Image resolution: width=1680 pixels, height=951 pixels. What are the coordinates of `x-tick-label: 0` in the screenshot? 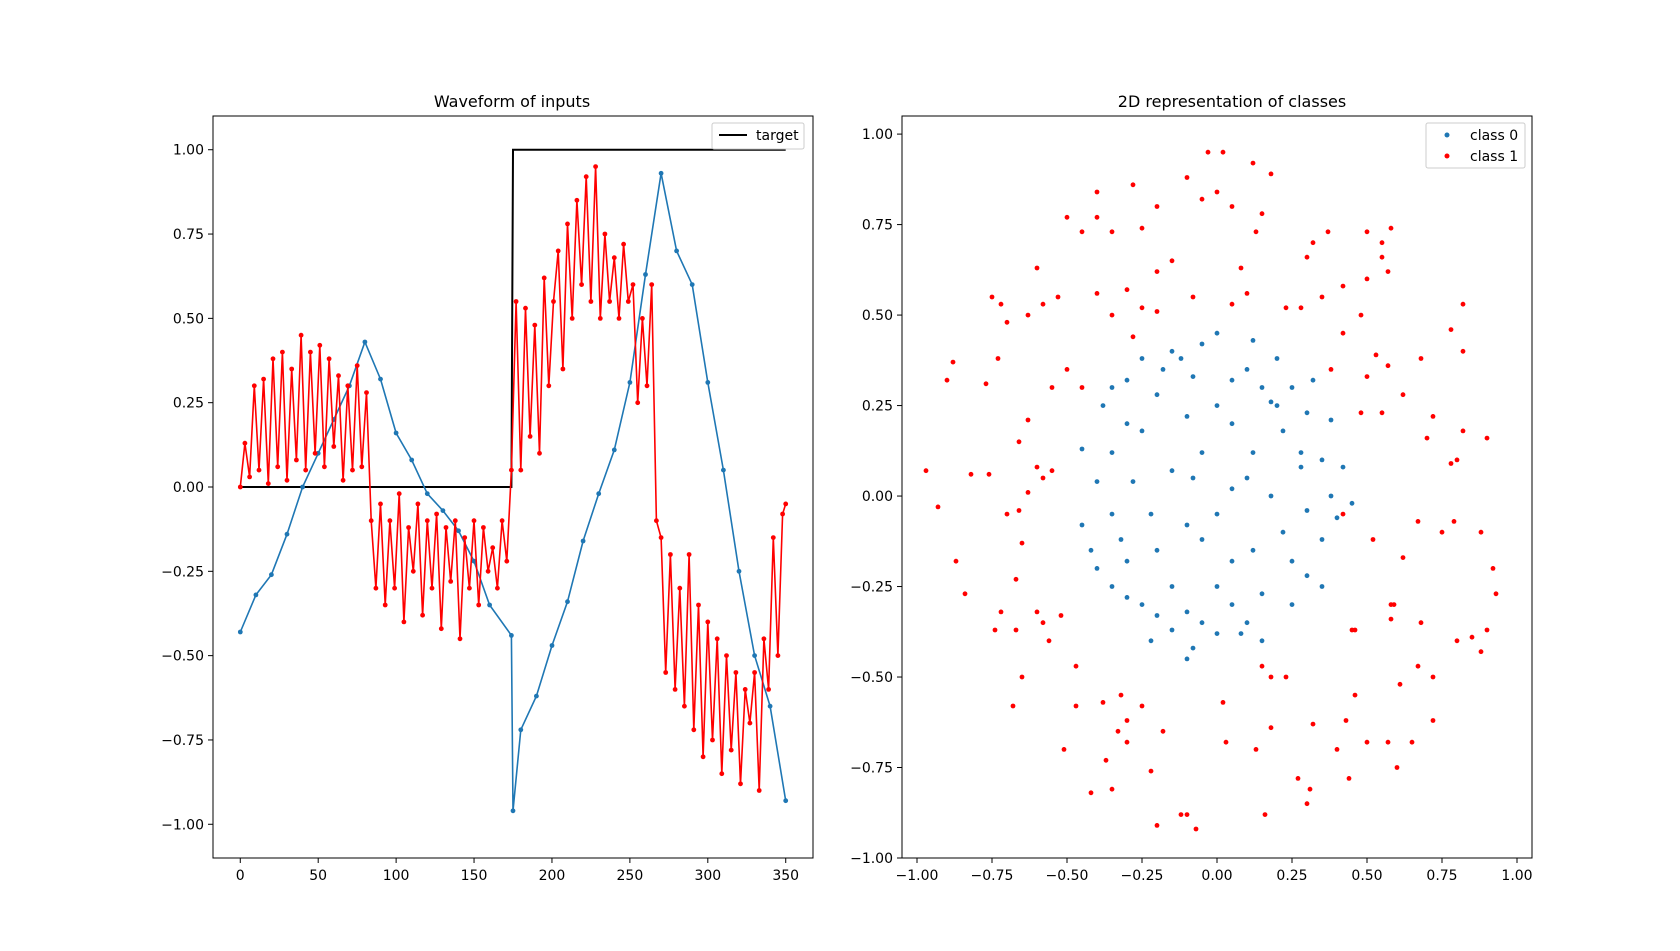 It's located at (240, 876).